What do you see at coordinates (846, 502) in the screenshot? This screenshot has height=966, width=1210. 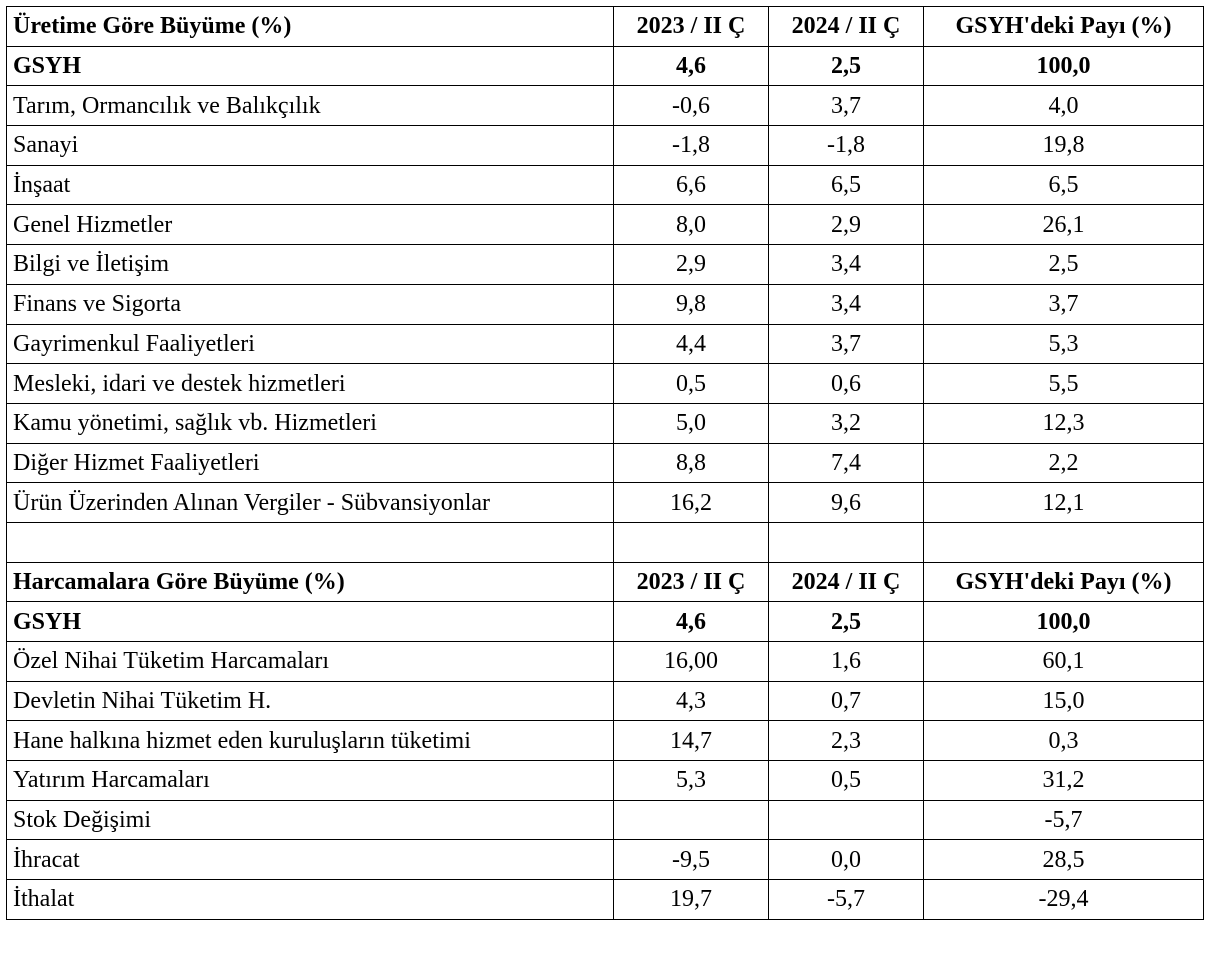 I see `value-2024-q2: 9,6` at bounding box center [846, 502].